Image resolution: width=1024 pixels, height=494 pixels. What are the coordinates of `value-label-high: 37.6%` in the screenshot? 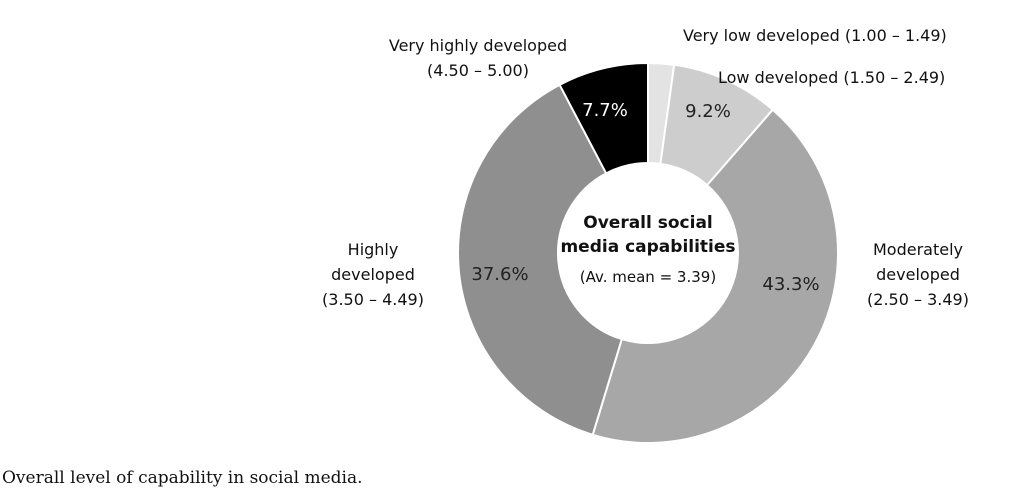 It's located at (499, 274).